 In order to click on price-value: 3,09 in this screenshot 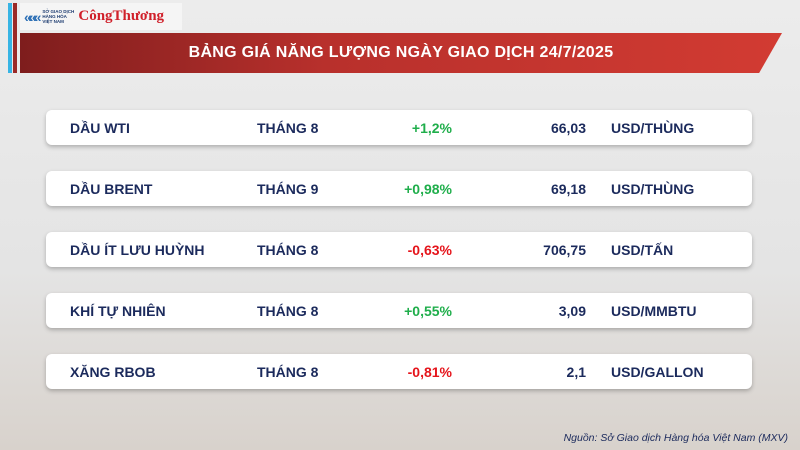, I will do `click(572, 311)`.